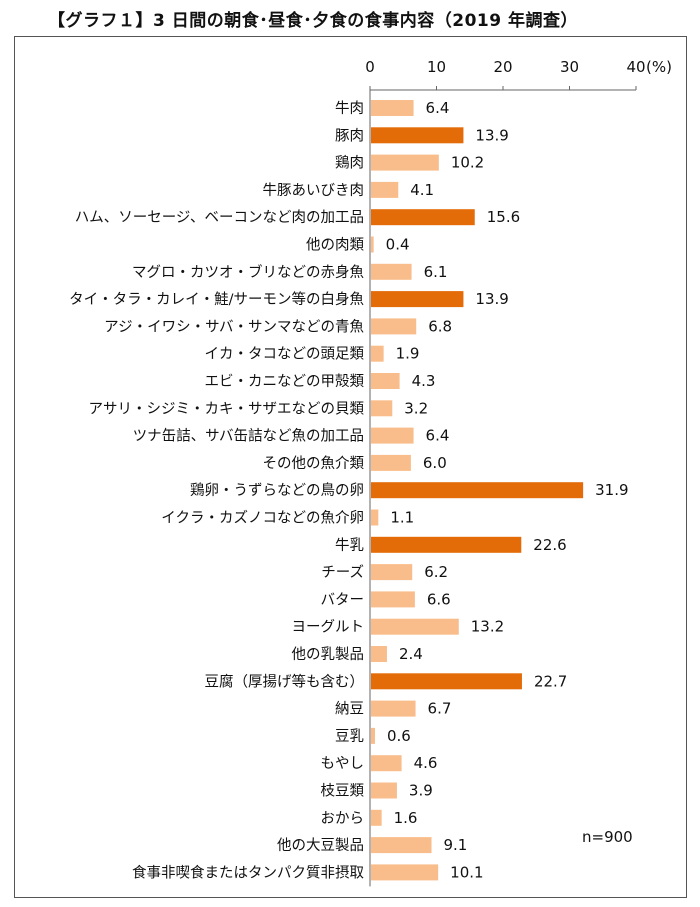 The height and width of the screenshot is (907, 700). Describe the element at coordinates (349, 709) in the screenshot. I see `category-label: 納豆` at that location.